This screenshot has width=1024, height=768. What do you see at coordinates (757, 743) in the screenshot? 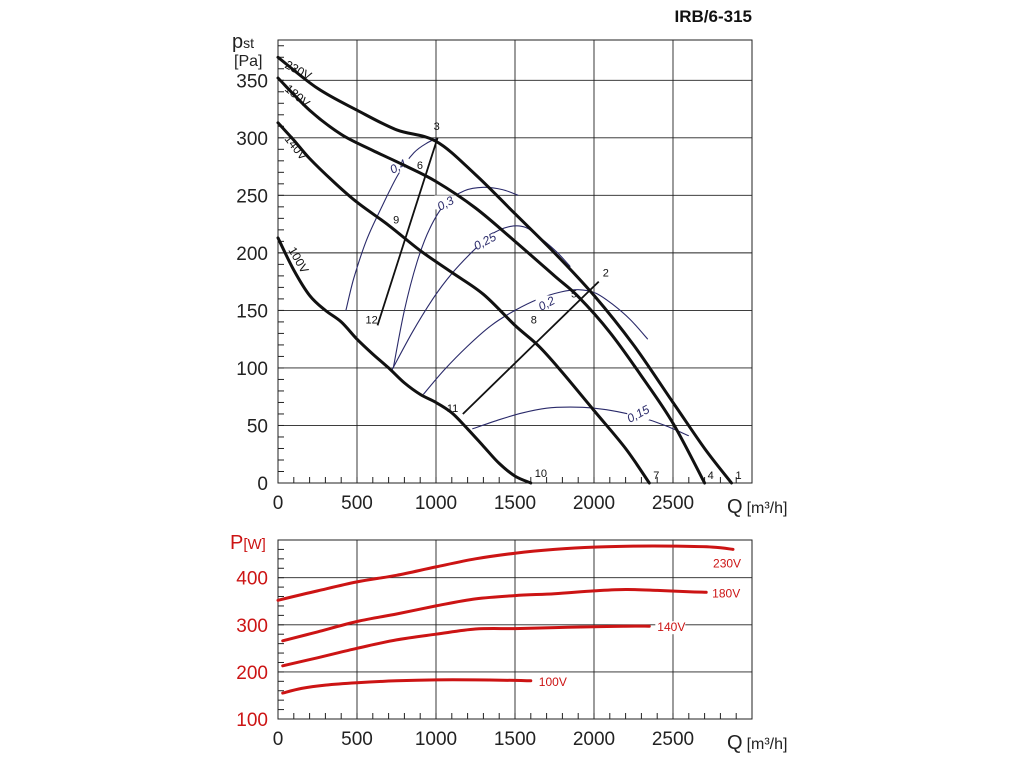
I see `power-x-label: Q [m³/h]` at bounding box center [757, 743].